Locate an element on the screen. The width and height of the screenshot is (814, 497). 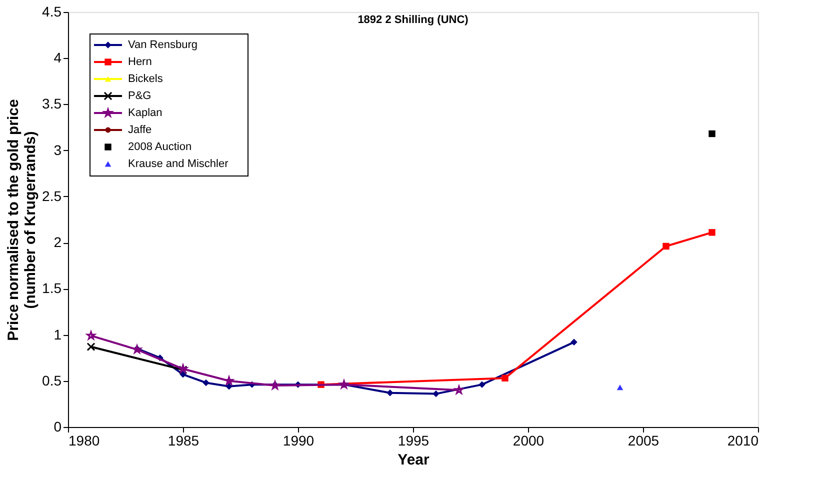
x-tick-label: 1985 is located at coordinates (184, 440).